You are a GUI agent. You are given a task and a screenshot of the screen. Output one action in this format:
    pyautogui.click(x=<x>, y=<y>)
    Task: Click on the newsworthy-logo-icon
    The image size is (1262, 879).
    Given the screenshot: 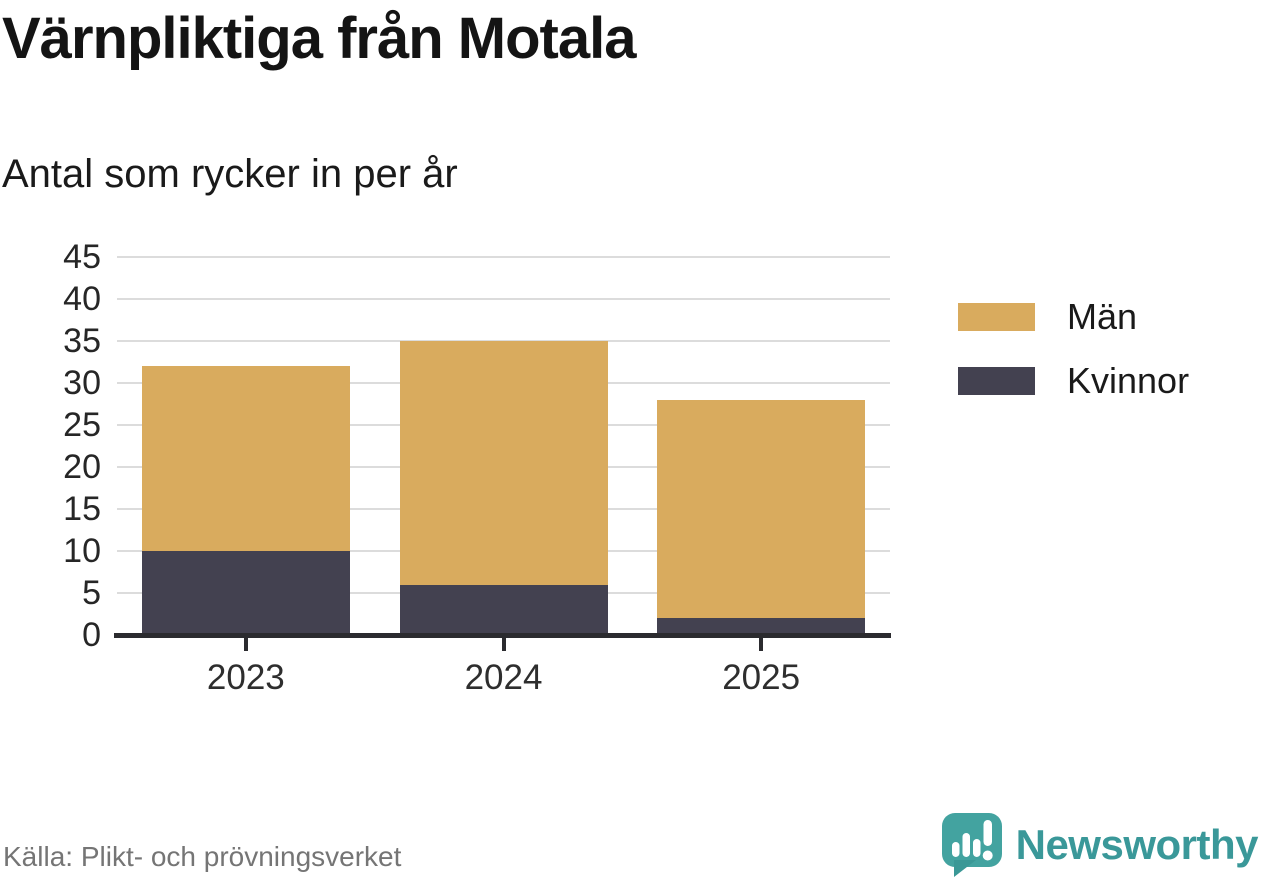 What is the action you would take?
    pyautogui.click(x=971, y=845)
    